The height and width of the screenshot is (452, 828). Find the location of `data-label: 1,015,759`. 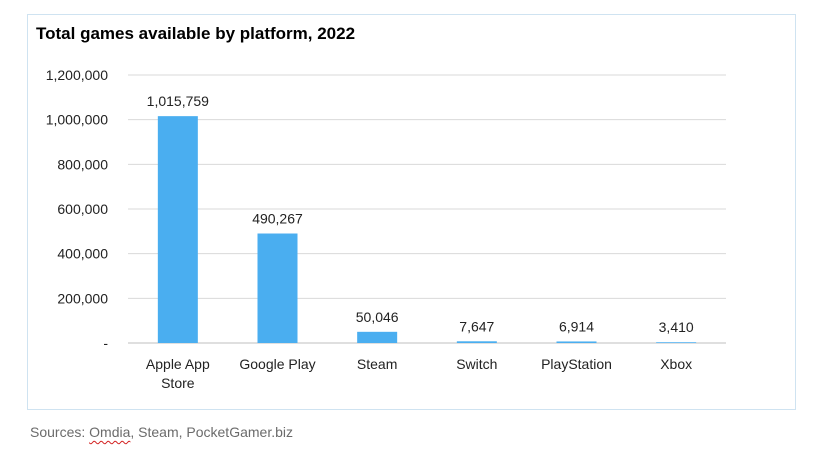

data-label: 1,015,759 is located at coordinates (178, 101).